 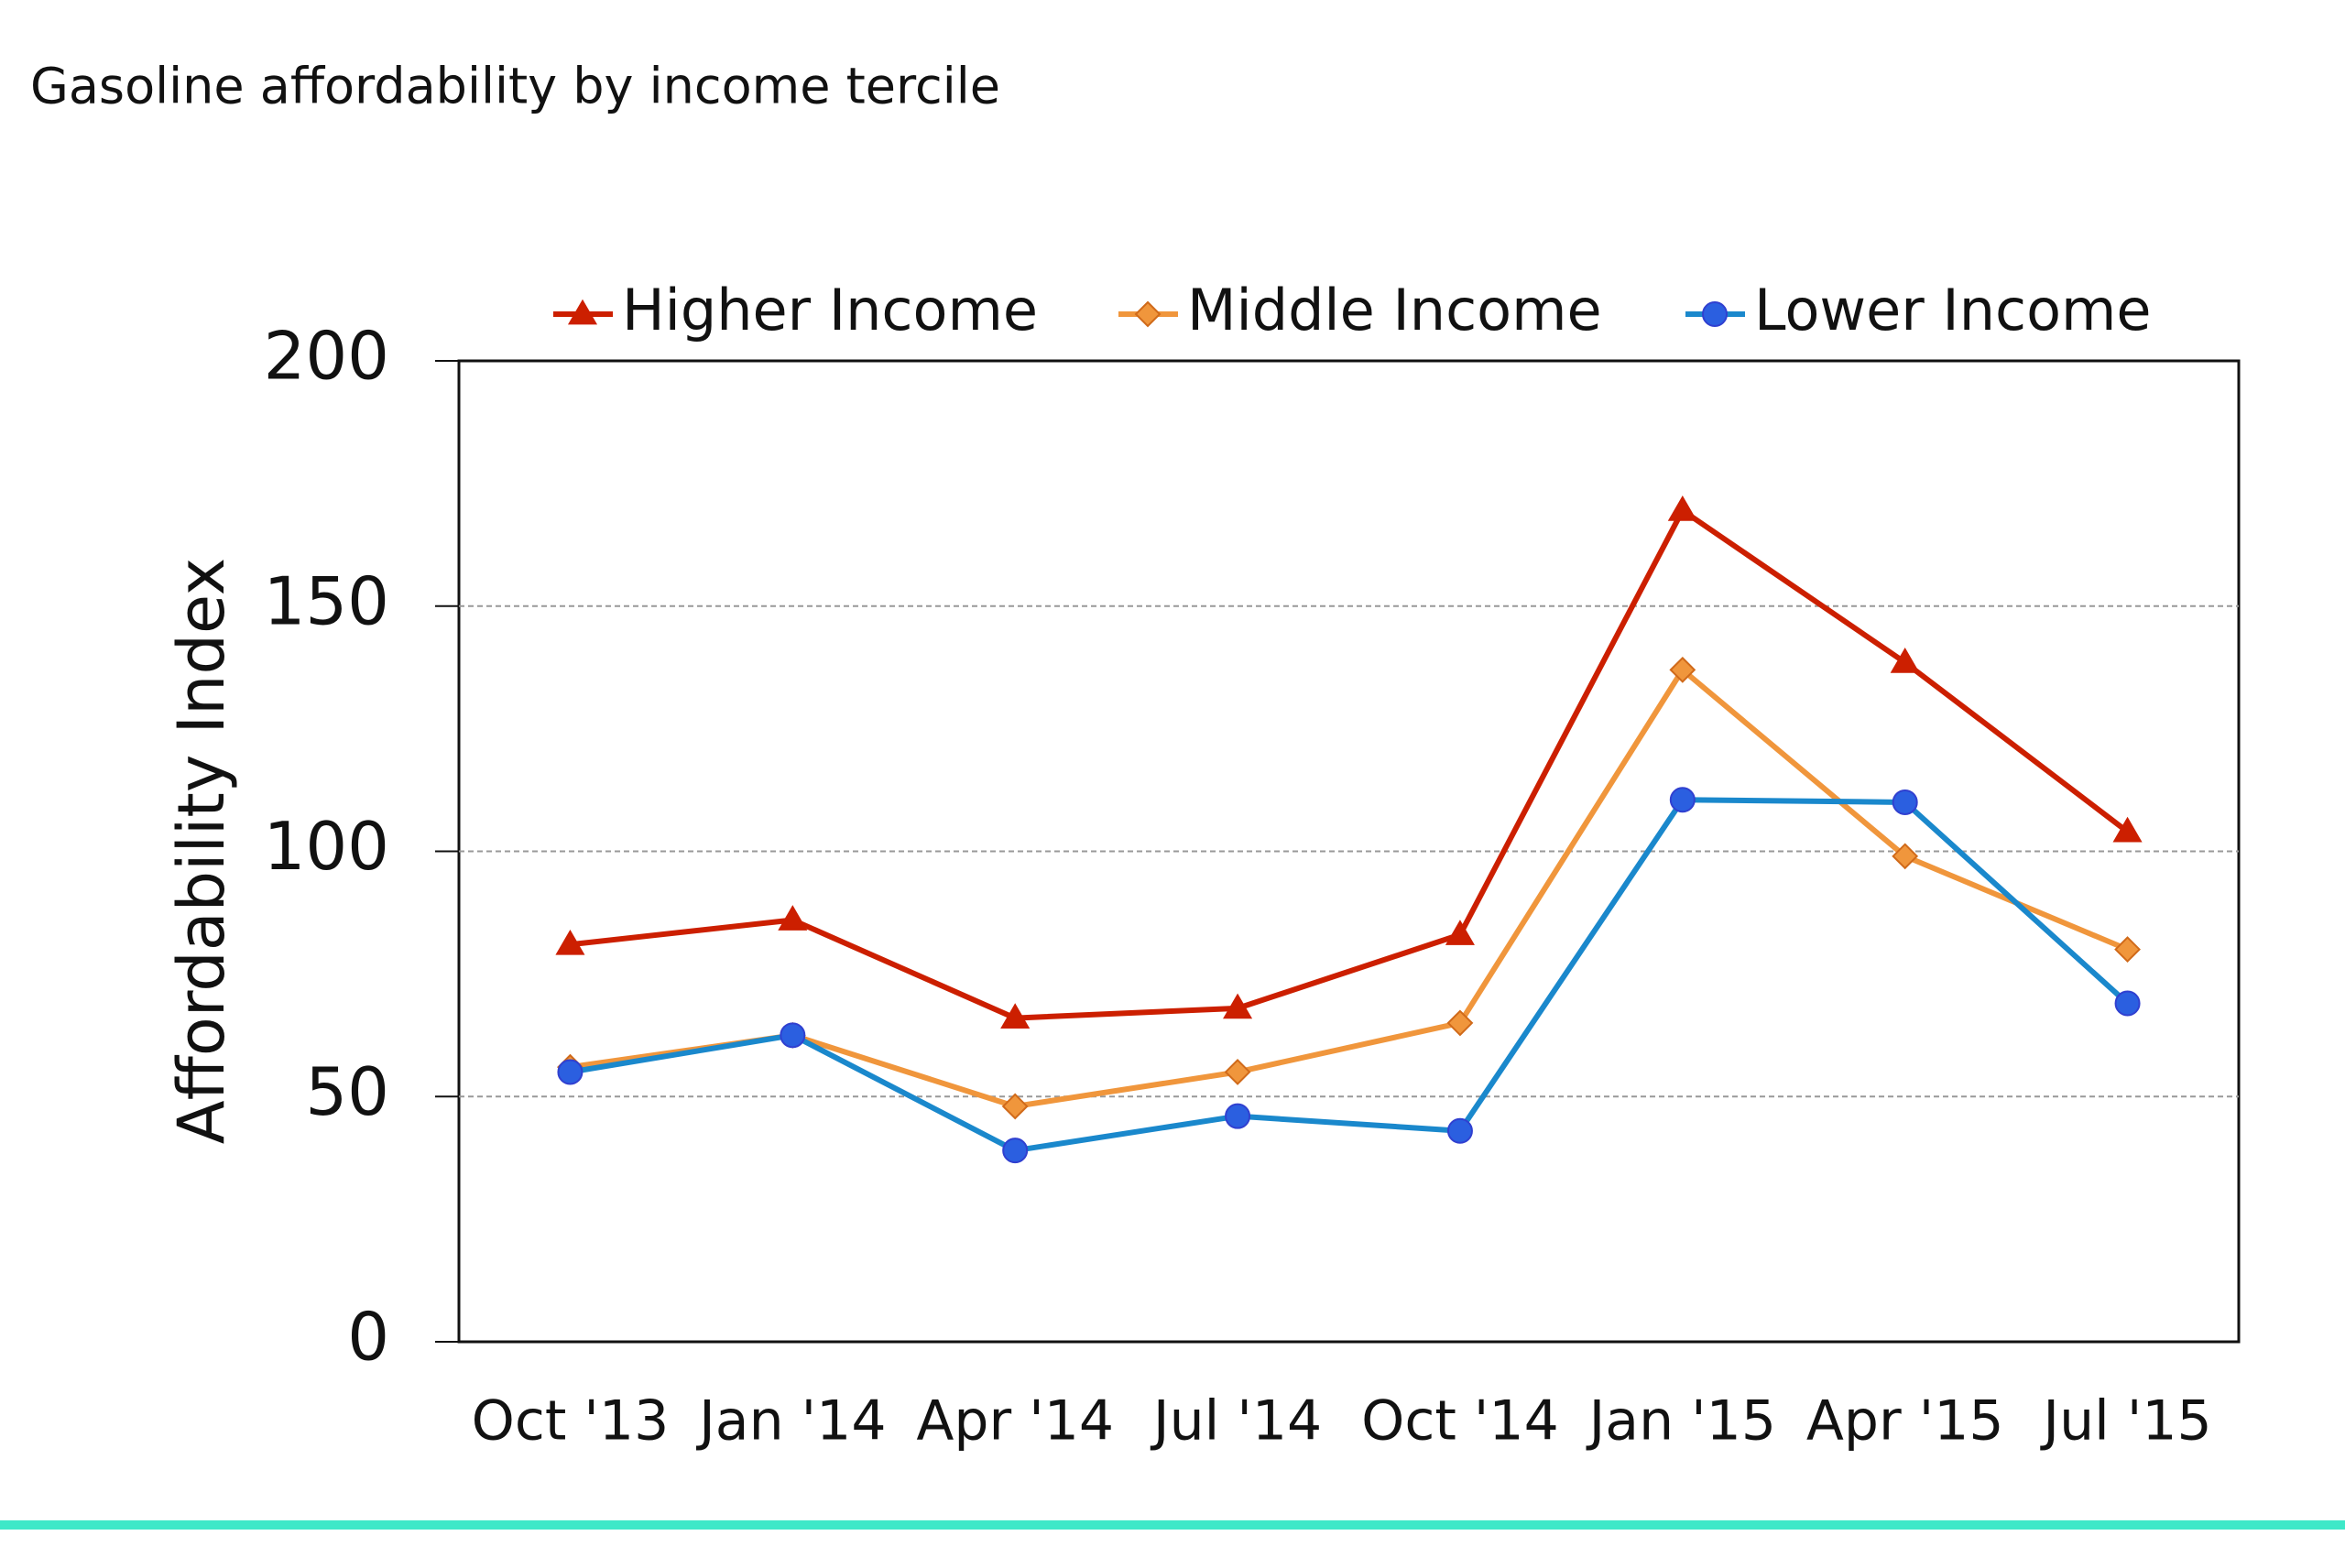 I want to click on y-tick-label: 0, so click(x=368, y=1337).